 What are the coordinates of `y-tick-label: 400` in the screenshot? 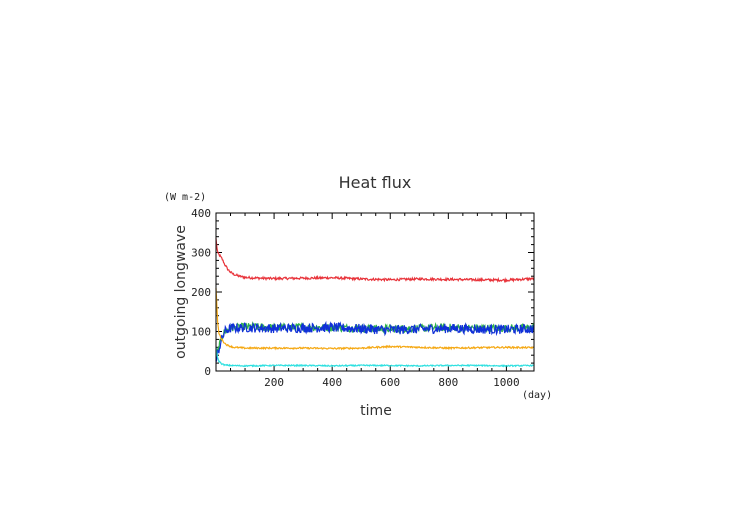 It's located at (201, 213).